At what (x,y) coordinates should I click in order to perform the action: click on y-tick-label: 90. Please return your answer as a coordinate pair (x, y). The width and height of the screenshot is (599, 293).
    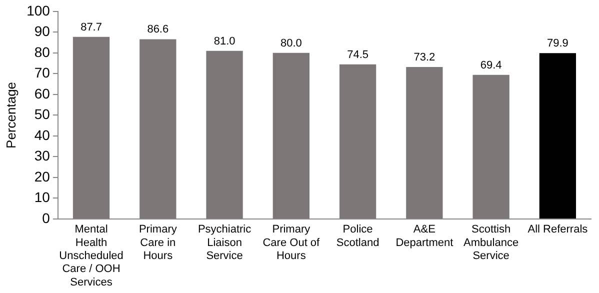
    Looking at the image, I should click on (42, 31).